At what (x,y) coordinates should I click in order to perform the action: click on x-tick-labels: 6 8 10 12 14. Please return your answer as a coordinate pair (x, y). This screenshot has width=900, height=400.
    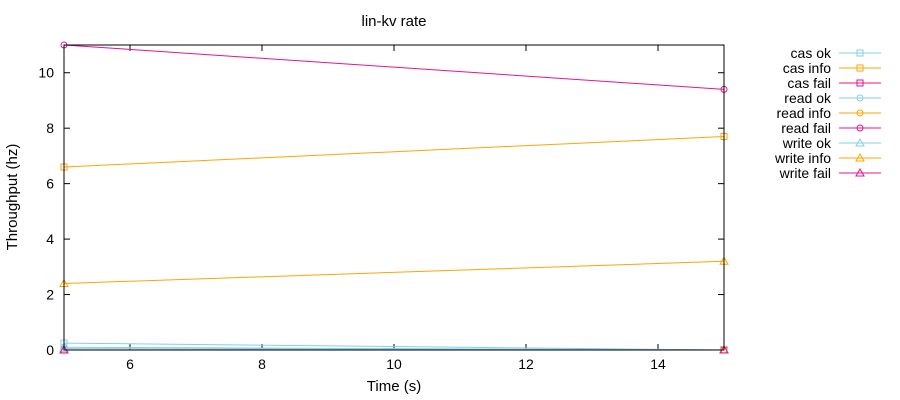
    Looking at the image, I should click on (396, 364).